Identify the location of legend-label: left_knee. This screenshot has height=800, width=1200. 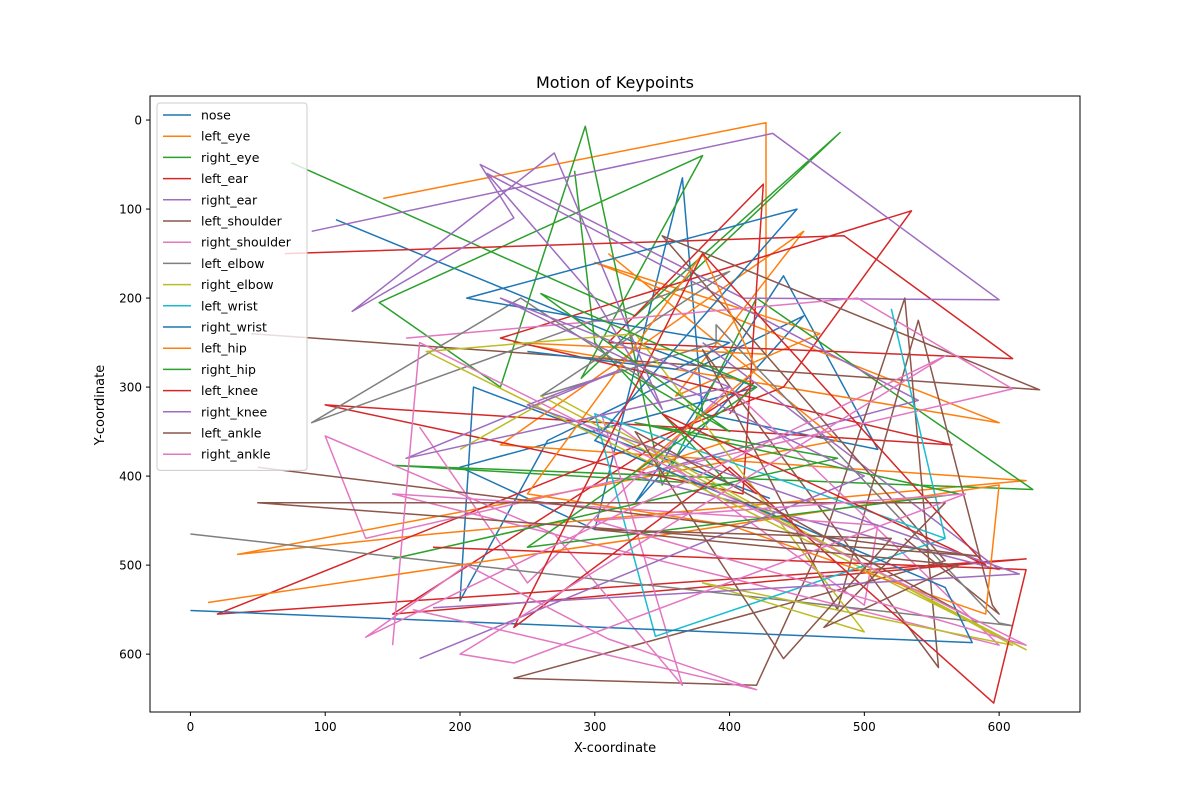
(229, 390).